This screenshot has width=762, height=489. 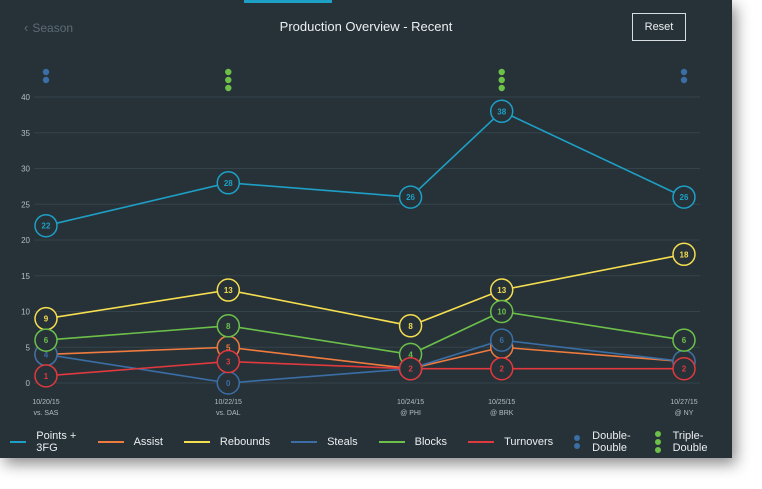 I want to click on data-label-rebounds: 8, so click(x=410, y=326).